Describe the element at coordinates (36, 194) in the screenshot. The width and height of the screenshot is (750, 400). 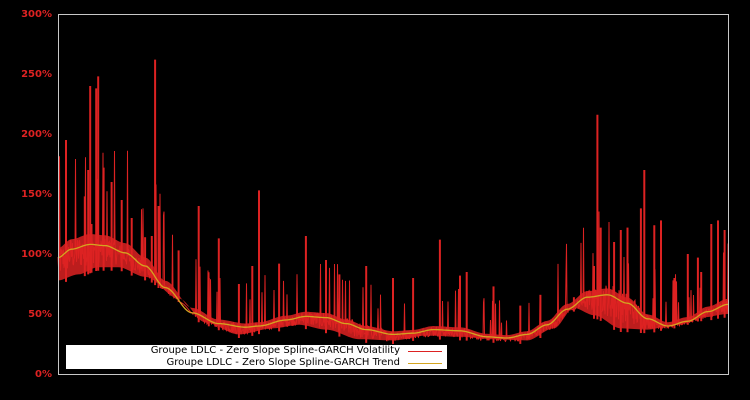
I see `y-tick-label: 150%` at that location.